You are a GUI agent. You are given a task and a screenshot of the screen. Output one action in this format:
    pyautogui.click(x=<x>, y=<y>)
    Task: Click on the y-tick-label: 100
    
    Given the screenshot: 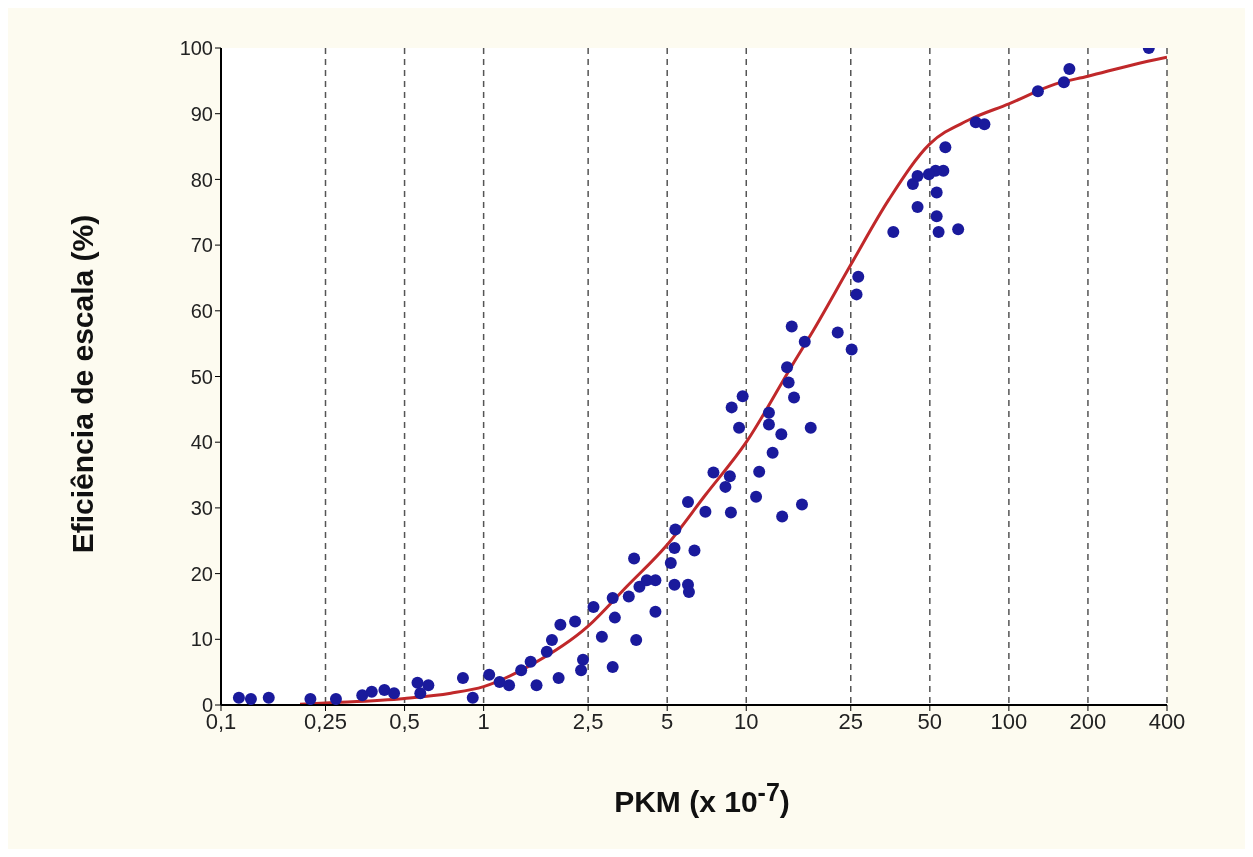 What is the action you would take?
    pyautogui.click(x=196, y=48)
    